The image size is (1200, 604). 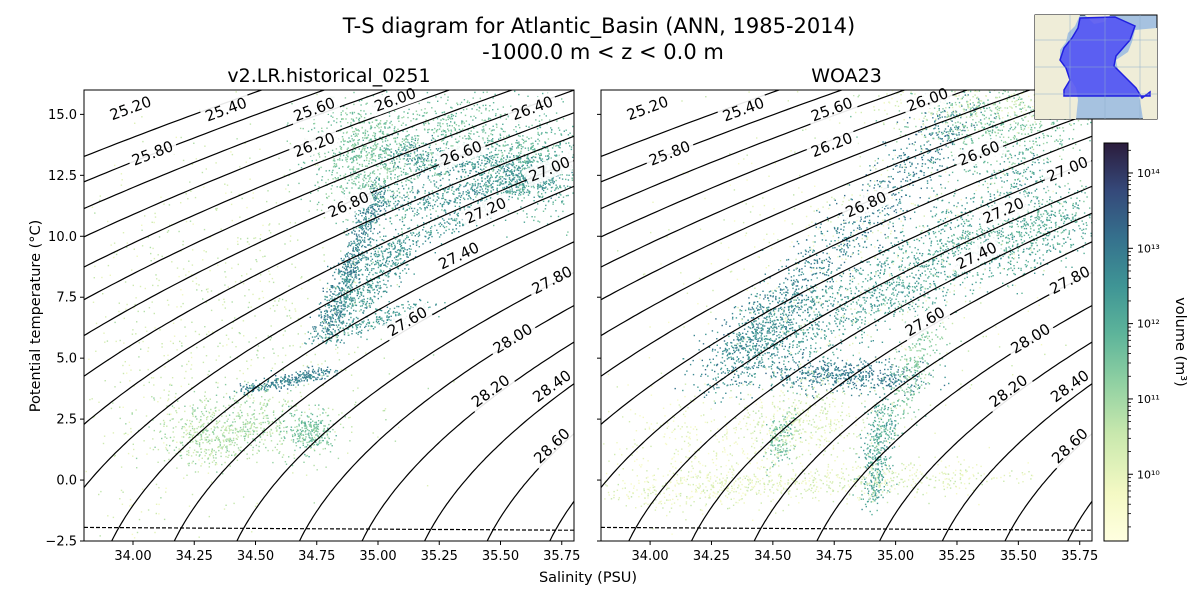 What do you see at coordinates (979, 153) in the screenshot?
I see `contour-label: 26.60` at bounding box center [979, 153].